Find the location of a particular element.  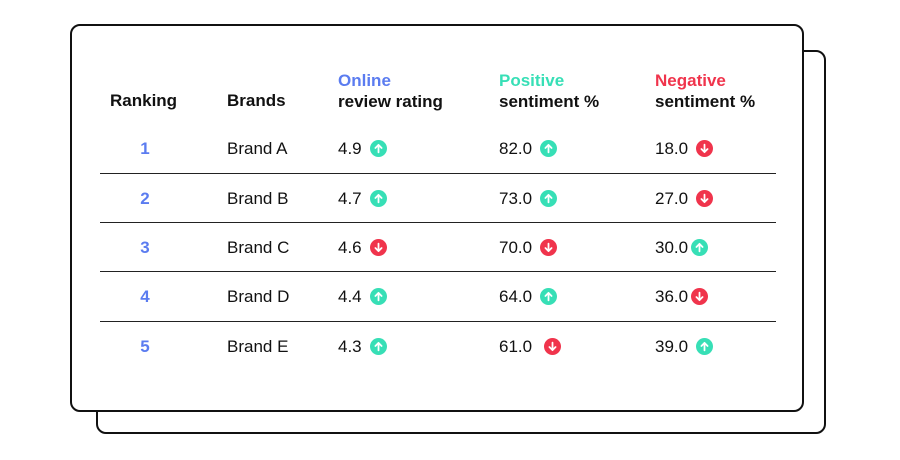

online-rating-value: 4.6 is located at coordinates (350, 247).